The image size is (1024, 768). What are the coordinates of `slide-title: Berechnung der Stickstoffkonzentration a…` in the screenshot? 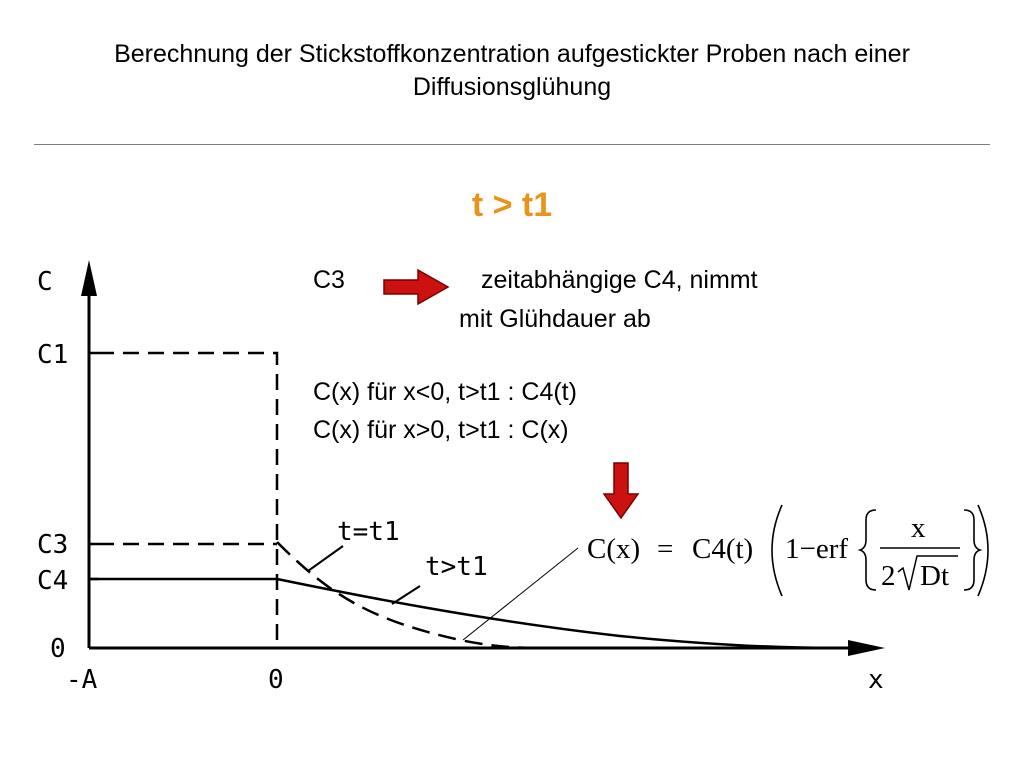 It's located at (512, 71).